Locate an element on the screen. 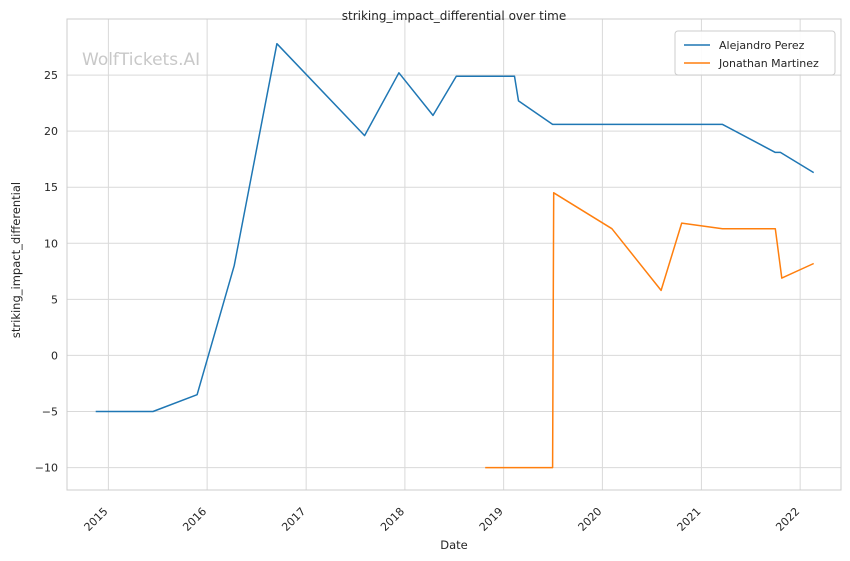  x-tick-label: 2021 is located at coordinates (689, 519).